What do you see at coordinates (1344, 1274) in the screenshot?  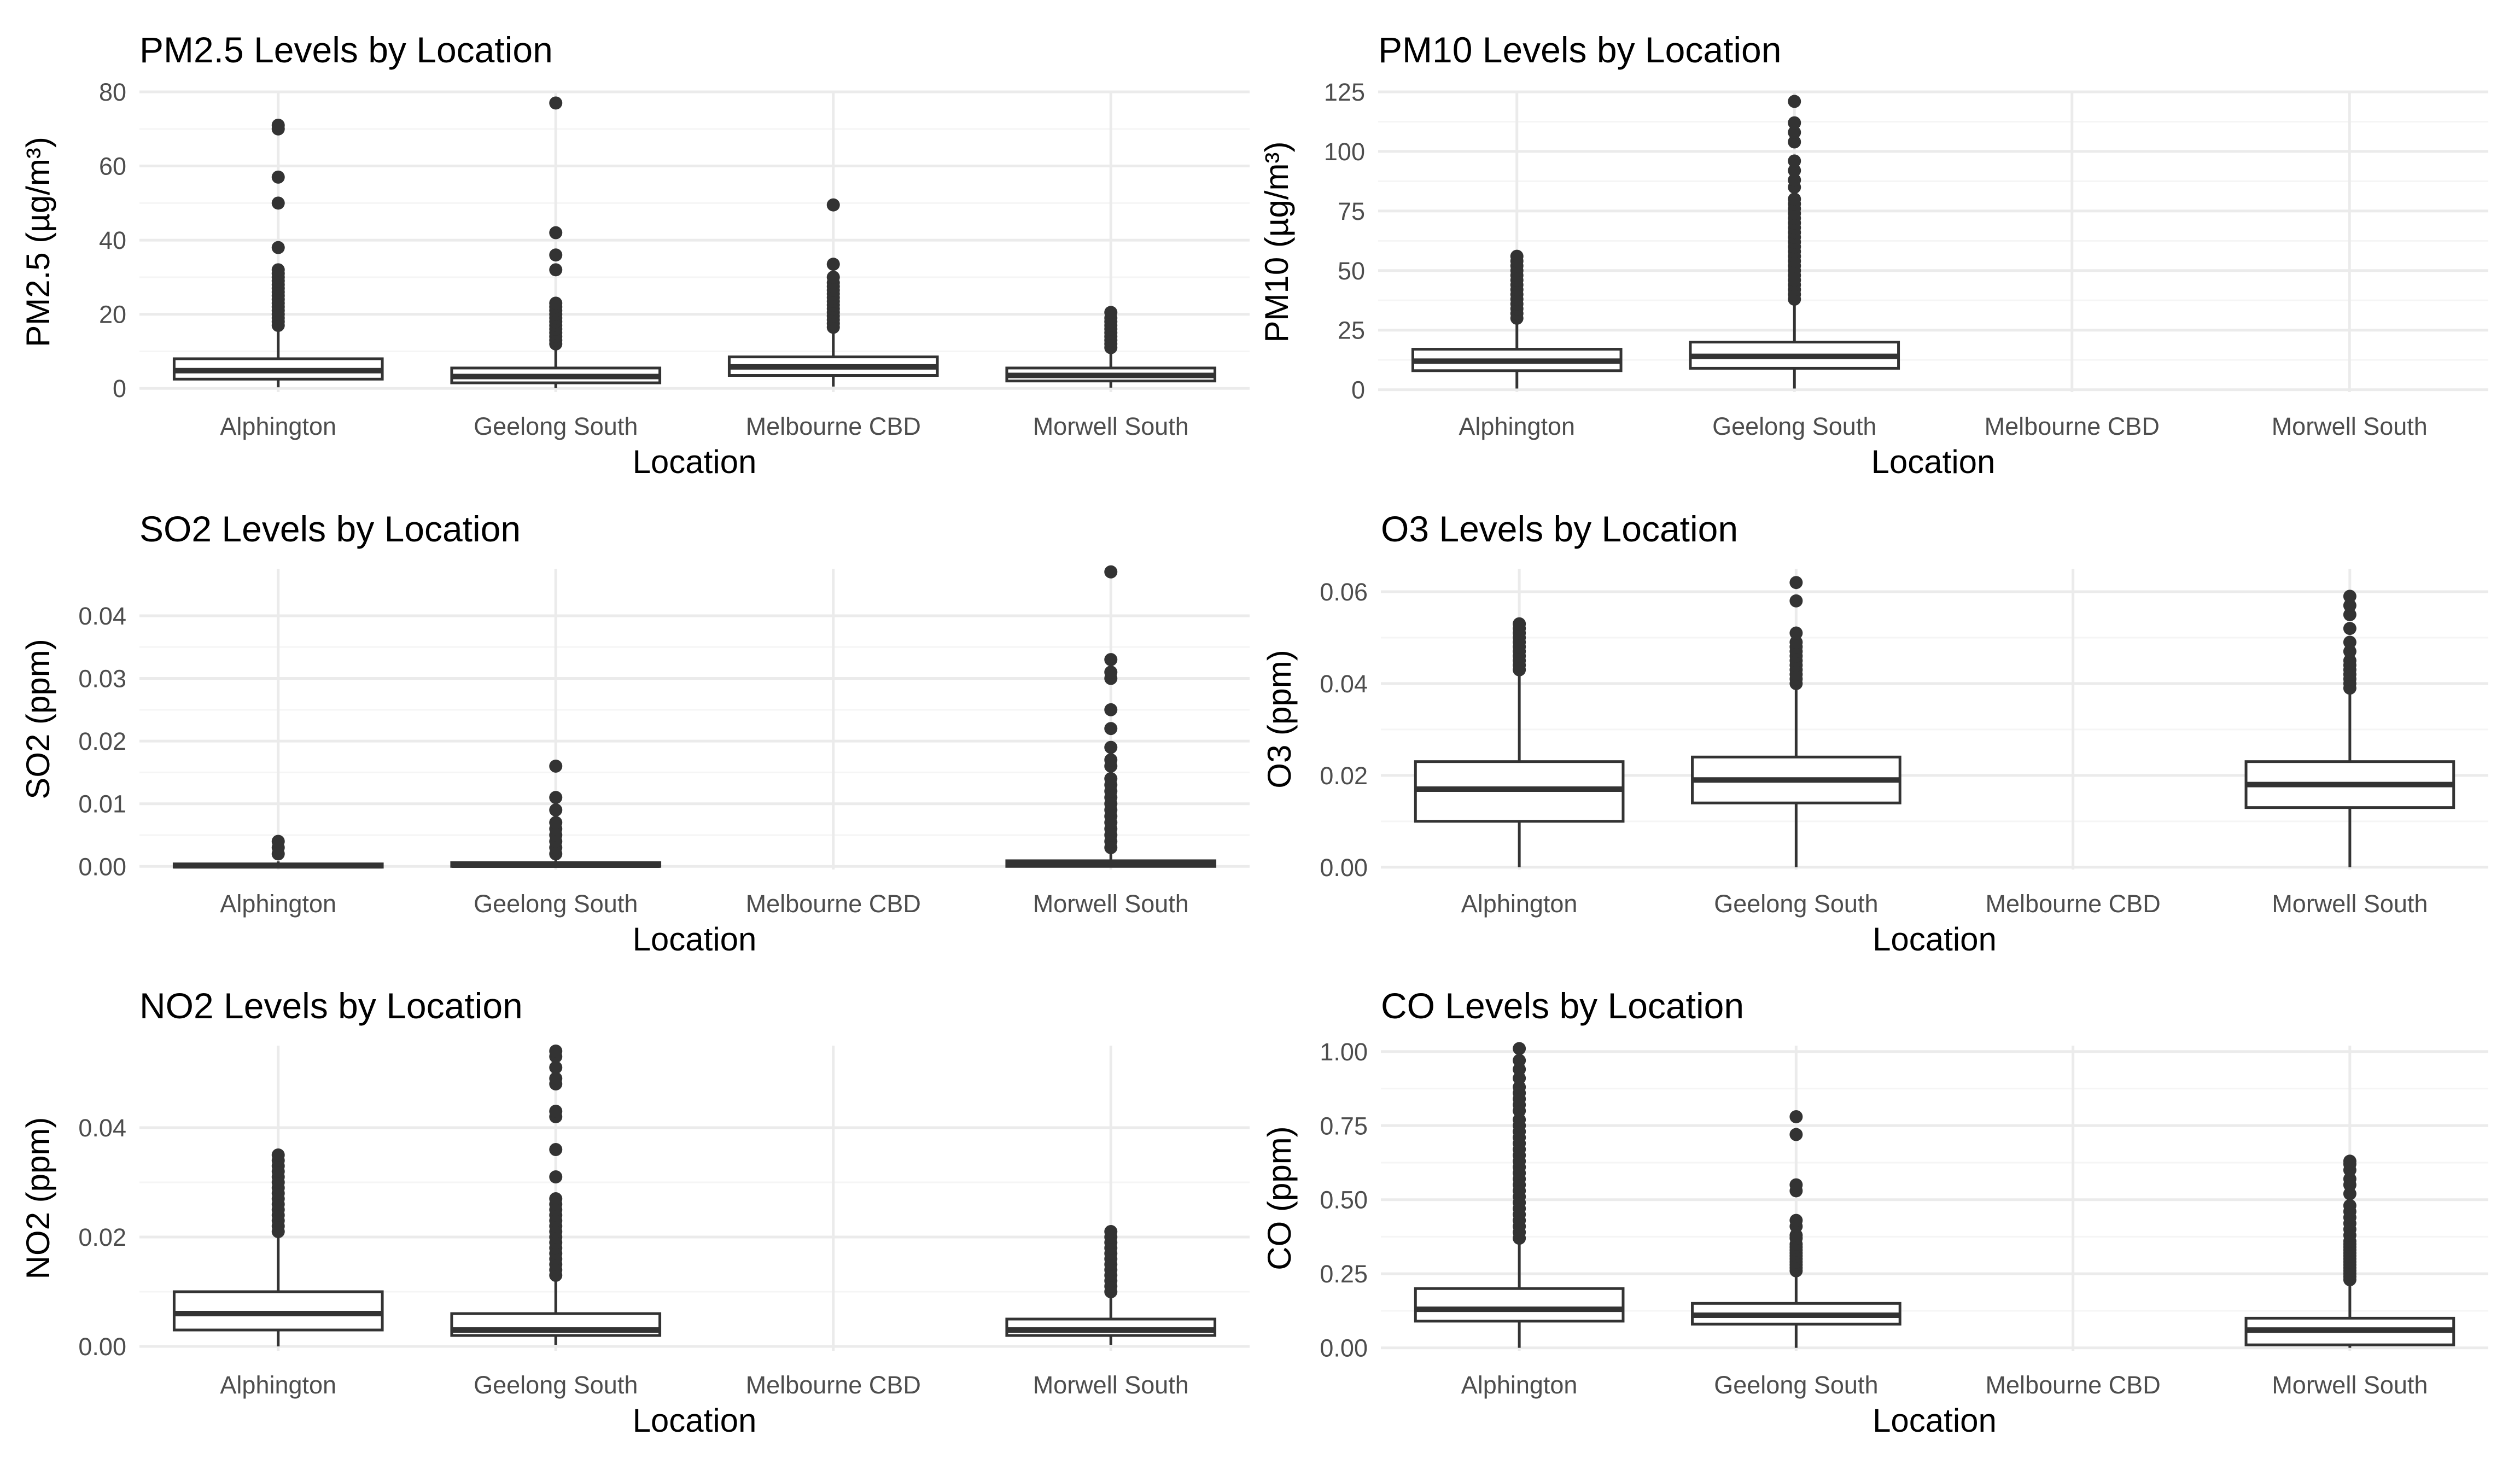 I see `y-tick-label: 0.25` at bounding box center [1344, 1274].